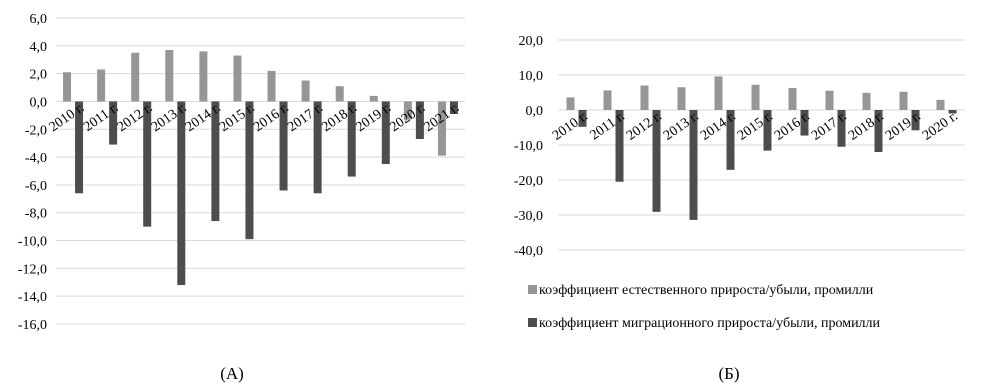 The width and height of the screenshot is (981, 385). I want to click on chart-b-y-tick-label: 20,0, so click(531, 41).